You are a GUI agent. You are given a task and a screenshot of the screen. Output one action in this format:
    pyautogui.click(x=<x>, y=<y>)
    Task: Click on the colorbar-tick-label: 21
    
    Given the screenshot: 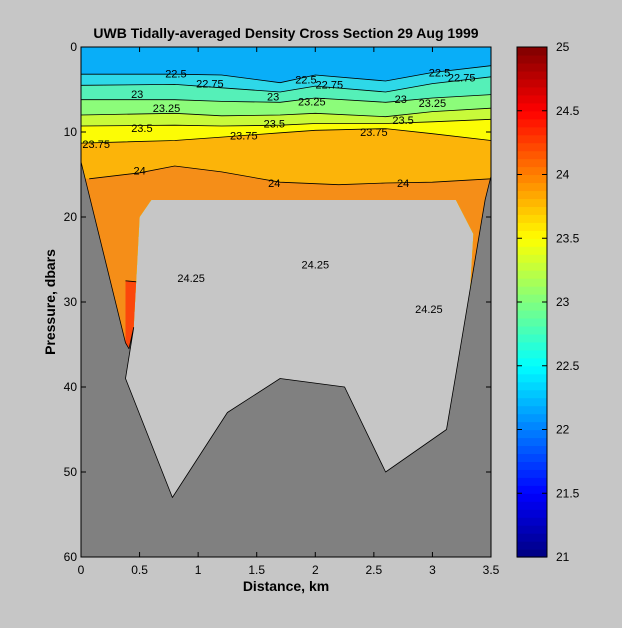 What is the action you would take?
    pyautogui.click(x=563, y=557)
    